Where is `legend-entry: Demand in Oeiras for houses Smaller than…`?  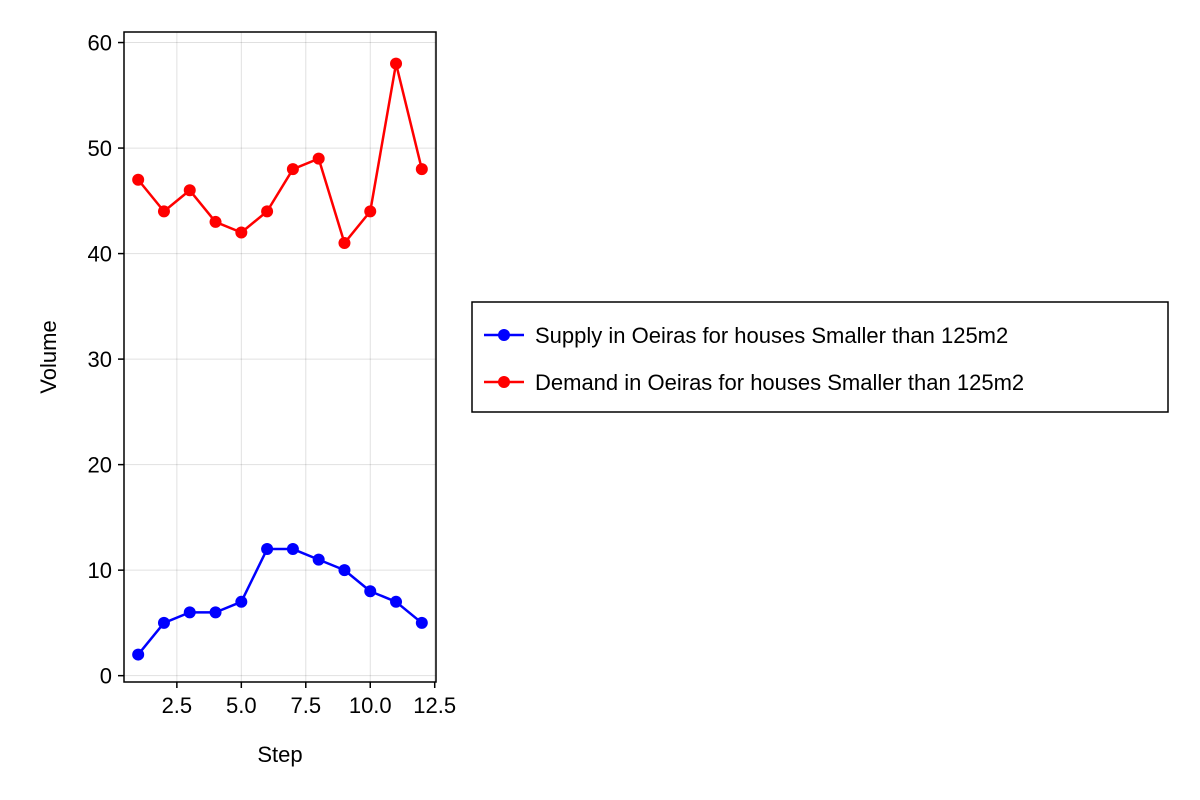 legend-entry: Demand in Oeiras for houses Smaller than… is located at coordinates (754, 382).